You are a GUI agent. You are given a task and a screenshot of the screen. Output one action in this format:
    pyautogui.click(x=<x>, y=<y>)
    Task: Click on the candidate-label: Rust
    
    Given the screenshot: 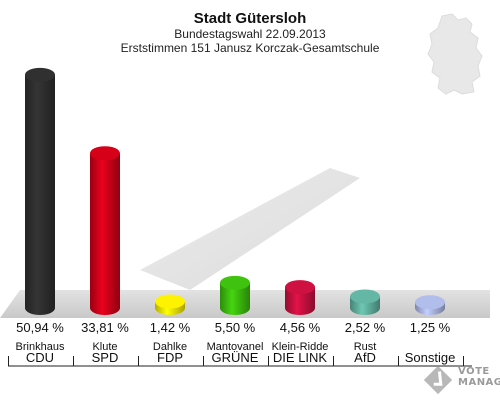 What is the action you would take?
    pyautogui.click(x=365, y=347)
    